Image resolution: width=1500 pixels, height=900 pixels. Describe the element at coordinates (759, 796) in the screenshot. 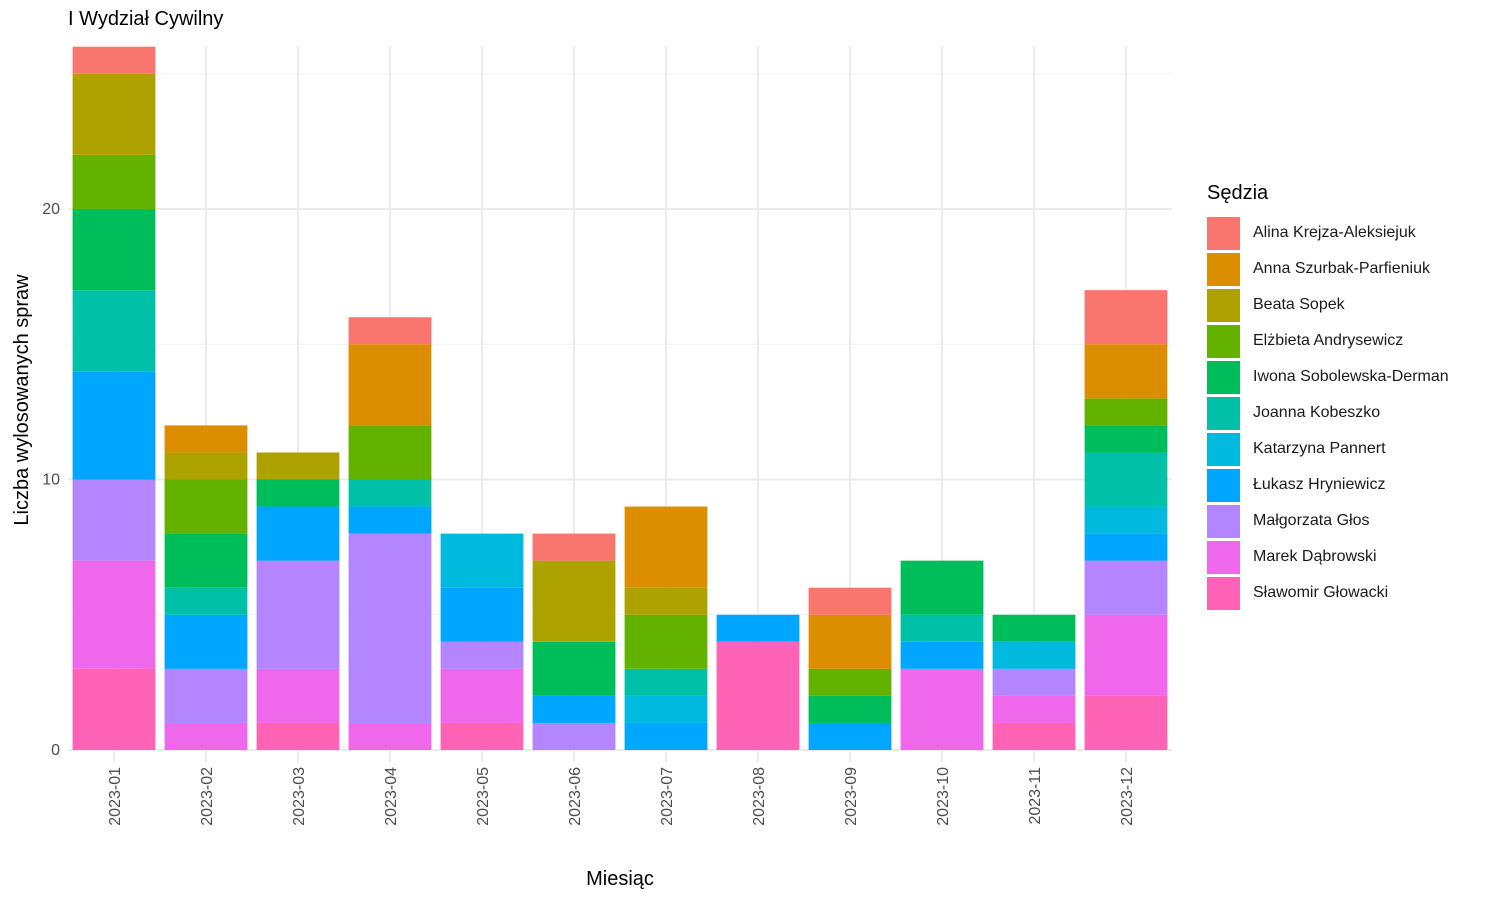

I see `x-tick-label: 2023-08` at that location.